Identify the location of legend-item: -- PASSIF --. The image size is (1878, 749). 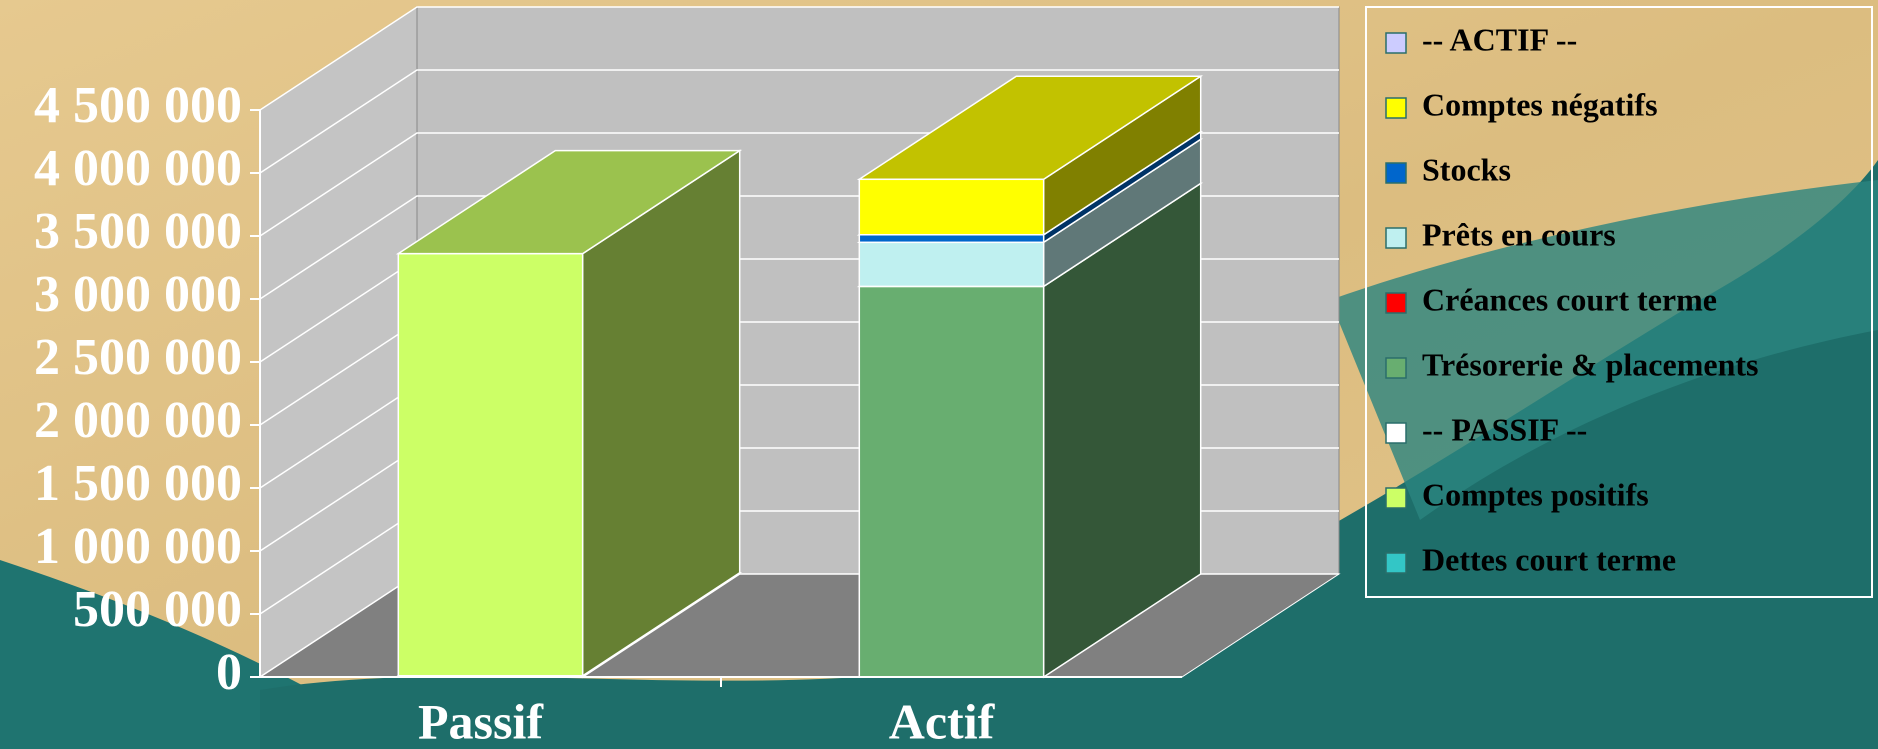
(1486, 429).